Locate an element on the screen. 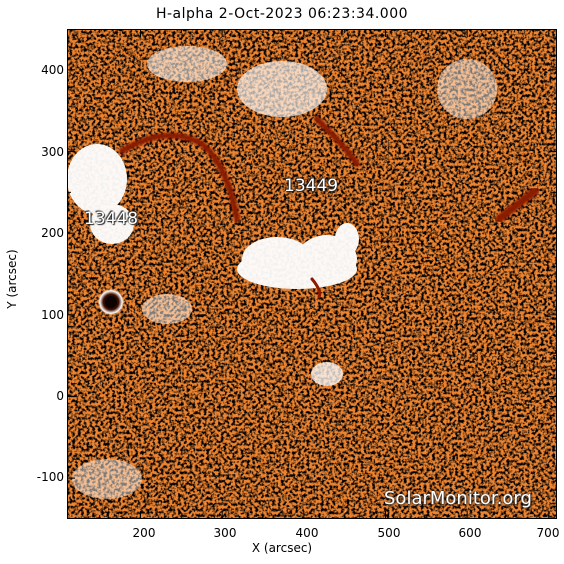 This screenshot has width=564, height=564. x-tick-label: 200 is located at coordinates (144, 533).